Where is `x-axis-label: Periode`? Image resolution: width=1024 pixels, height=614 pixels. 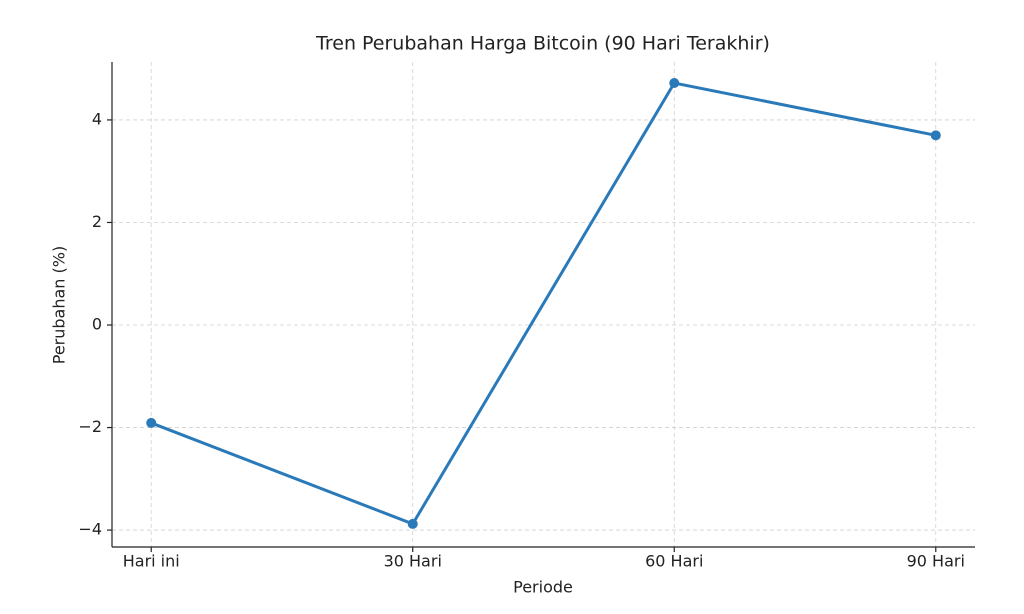 x-axis-label: Periode is located at coordinates (543, 587).